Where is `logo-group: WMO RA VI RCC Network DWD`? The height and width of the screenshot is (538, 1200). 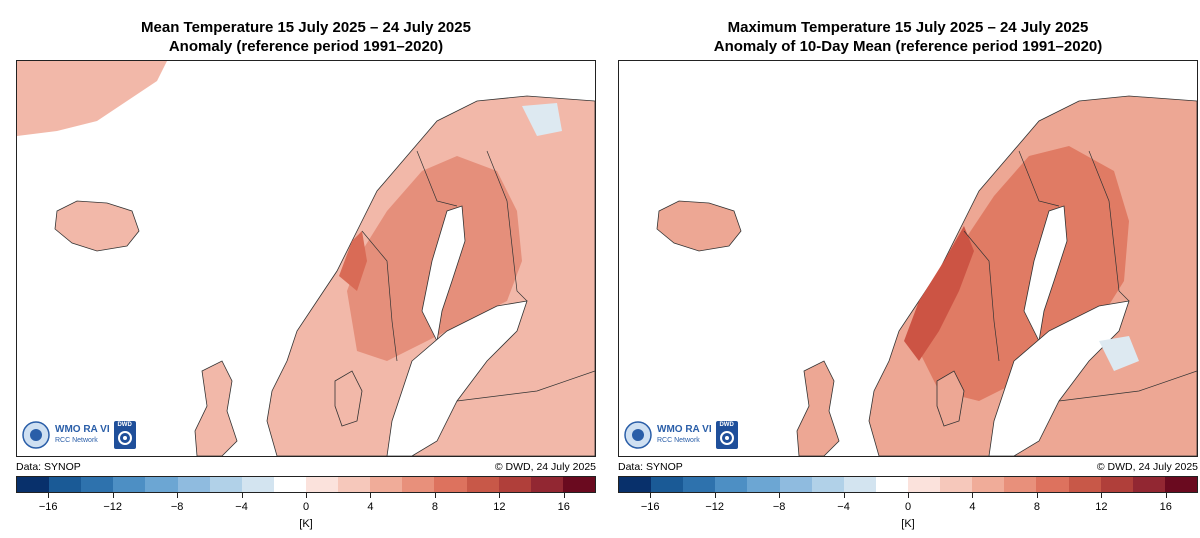
logo-group: WMO RA VI RCC Network DWD is located at coordinates (78, 435).